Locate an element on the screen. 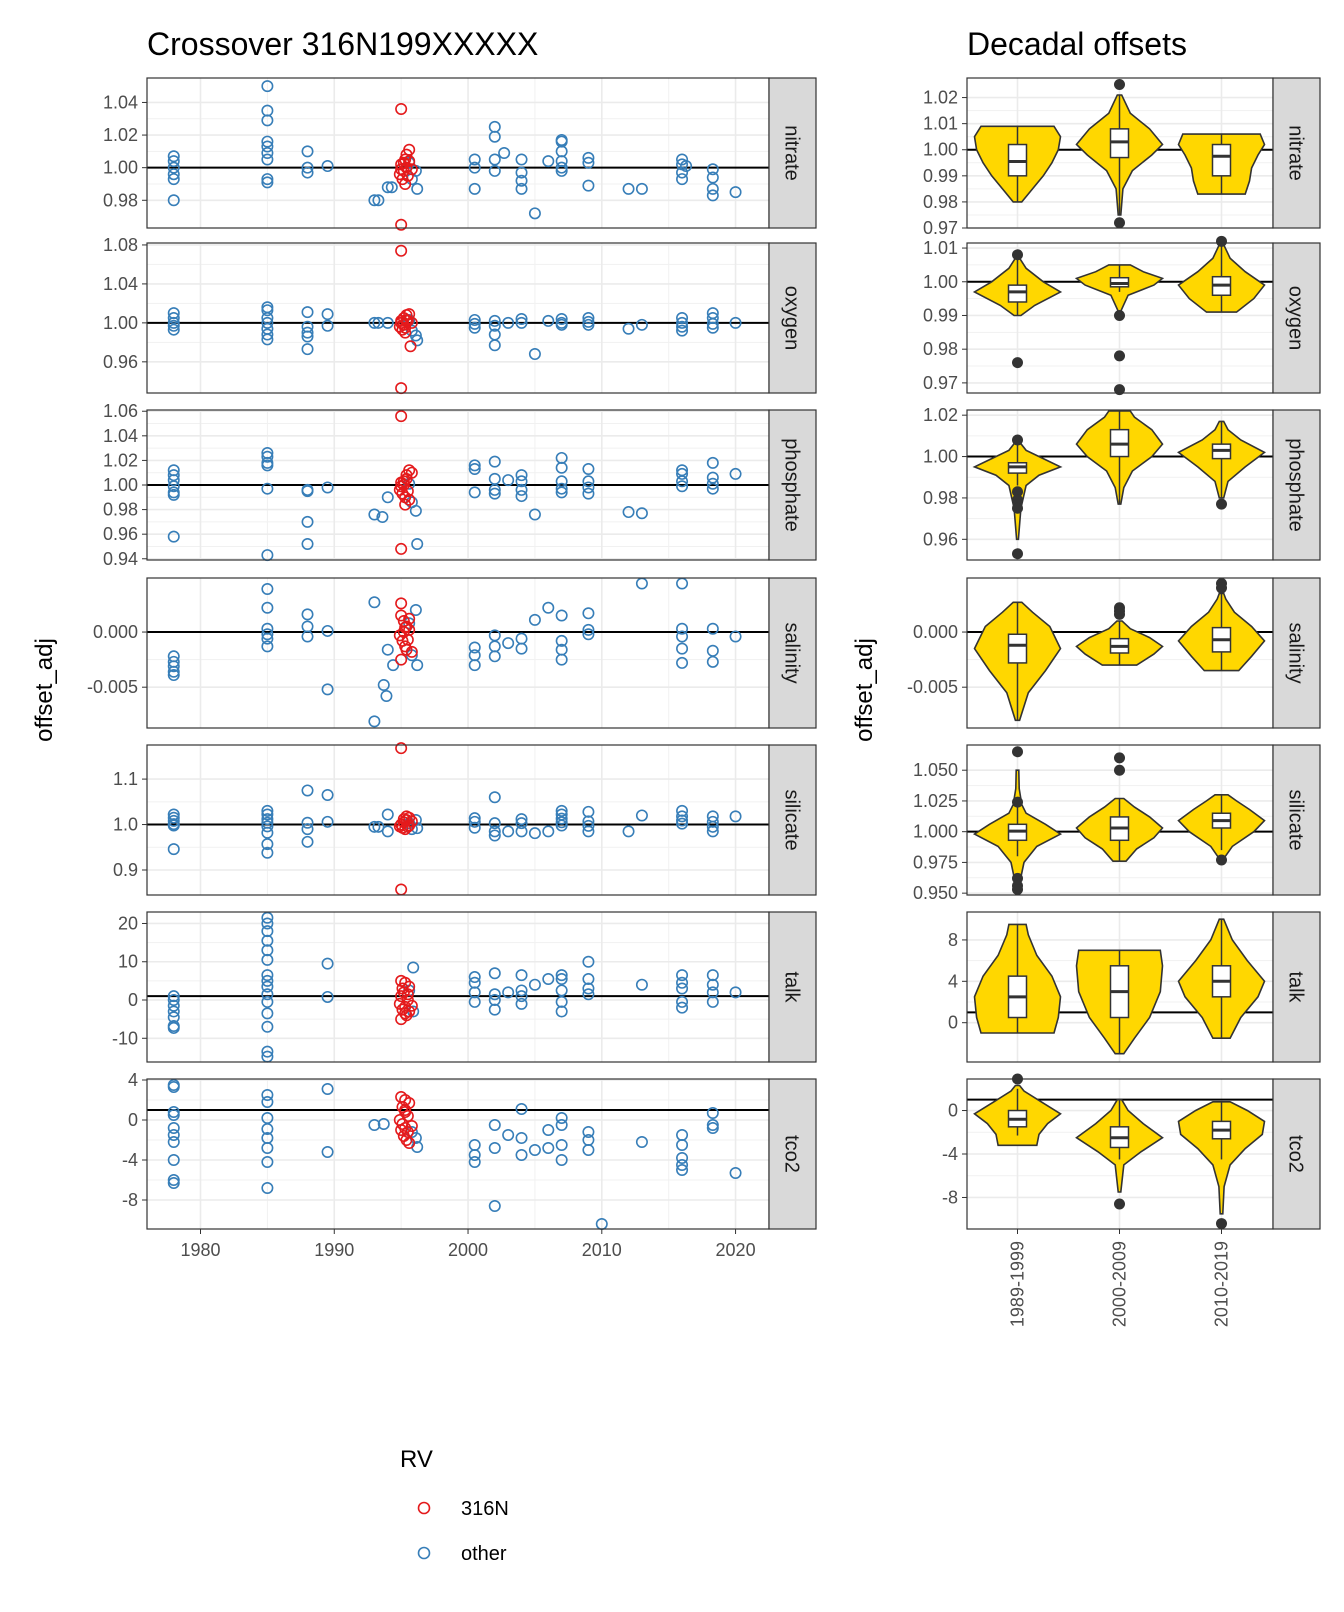 The image size is (1344, 1612). y-tick-label: 0.99 is located at coordinates (940, 315).